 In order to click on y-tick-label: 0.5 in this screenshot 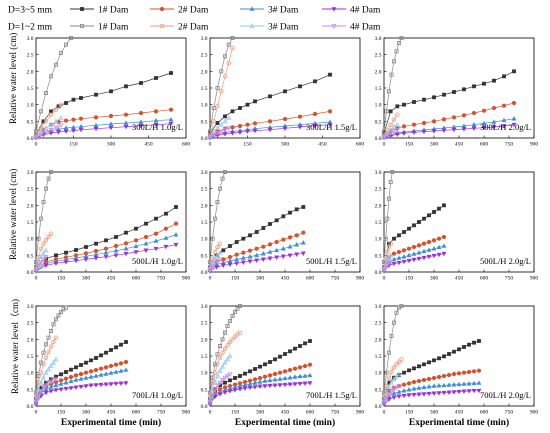, I will do `click(30, 390)`.